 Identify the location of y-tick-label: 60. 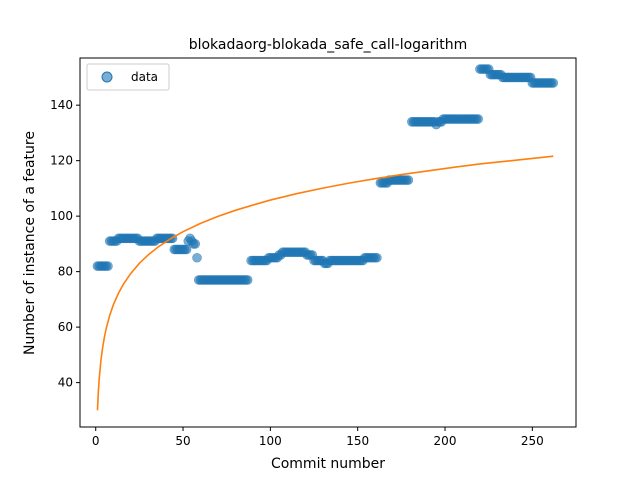
(65, 327).